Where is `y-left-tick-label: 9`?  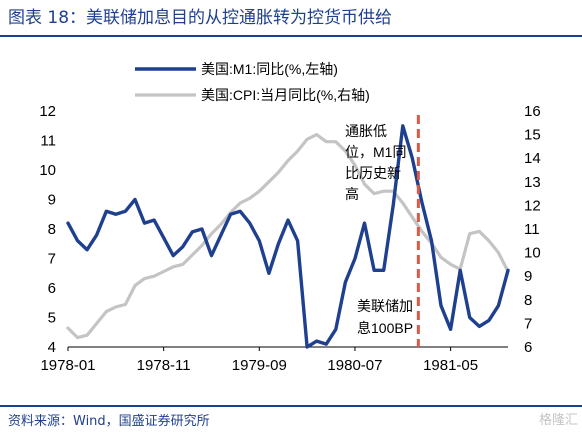 y-left-tick-label: 9 is located at coordinates (52, 200).